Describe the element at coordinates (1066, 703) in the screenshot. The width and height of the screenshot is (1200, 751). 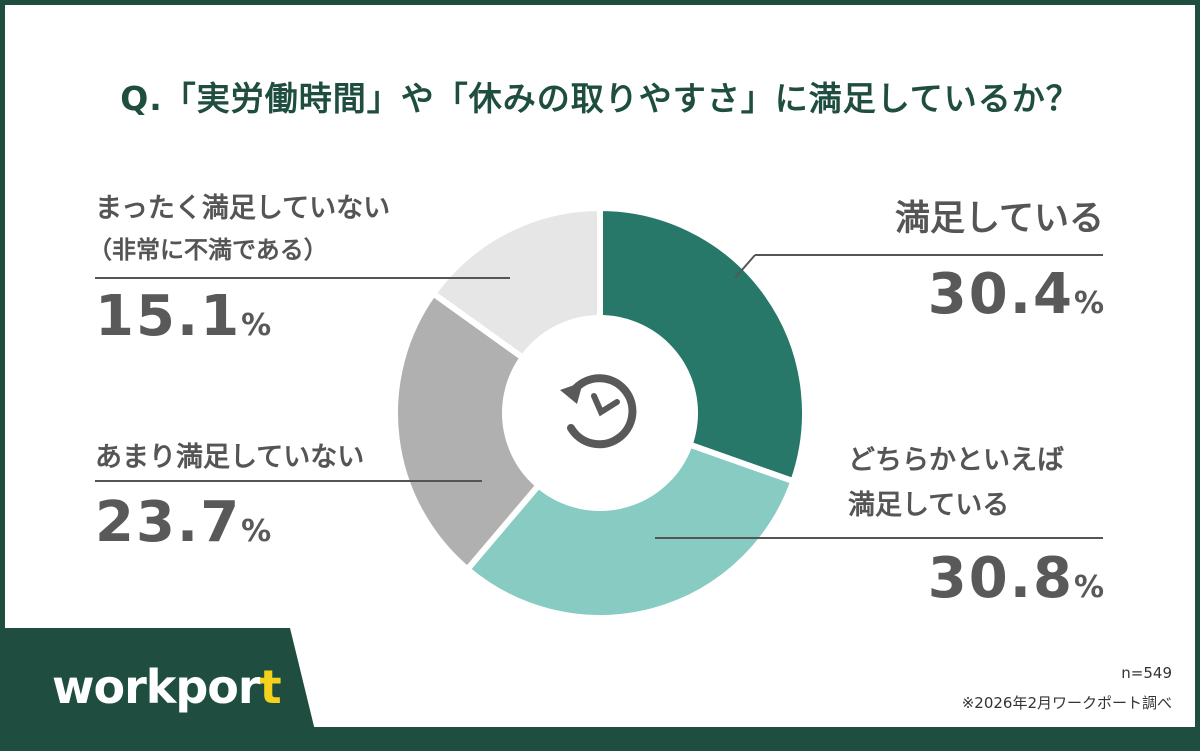
I see `source-note: ※2026年2月ワークポート調べ` at that location.